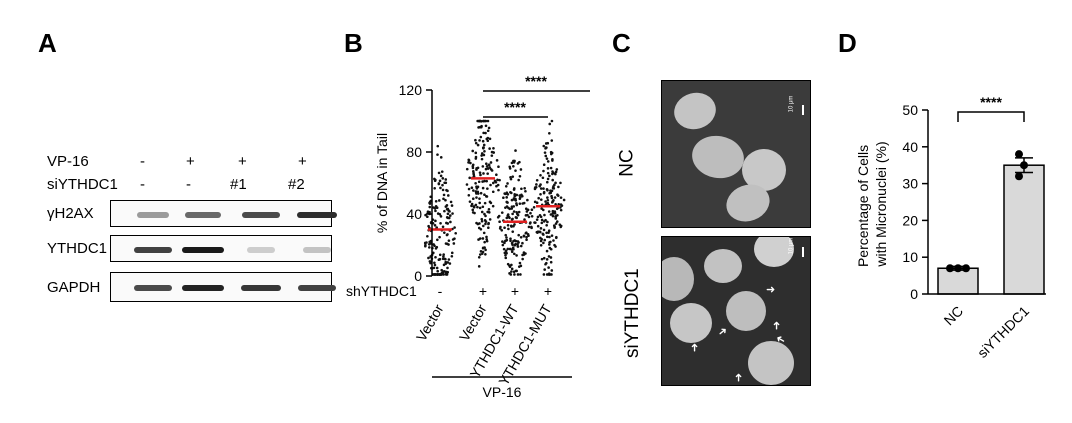 The height and width of the screenshot is (423, 1072). What do you see at coordinates (986, 332) in the screenshot?
I see `x-category-labels: NC siYTHDC1` at bounding box center [986, 332].